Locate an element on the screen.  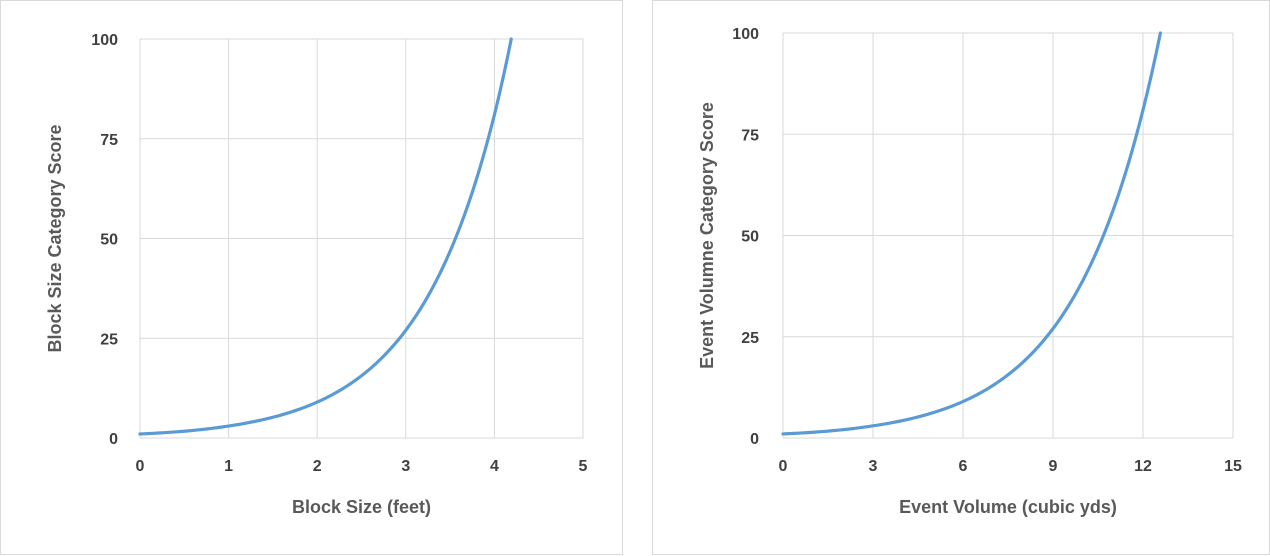
x-tick-label: 2 is located at coordinates (317, 466).